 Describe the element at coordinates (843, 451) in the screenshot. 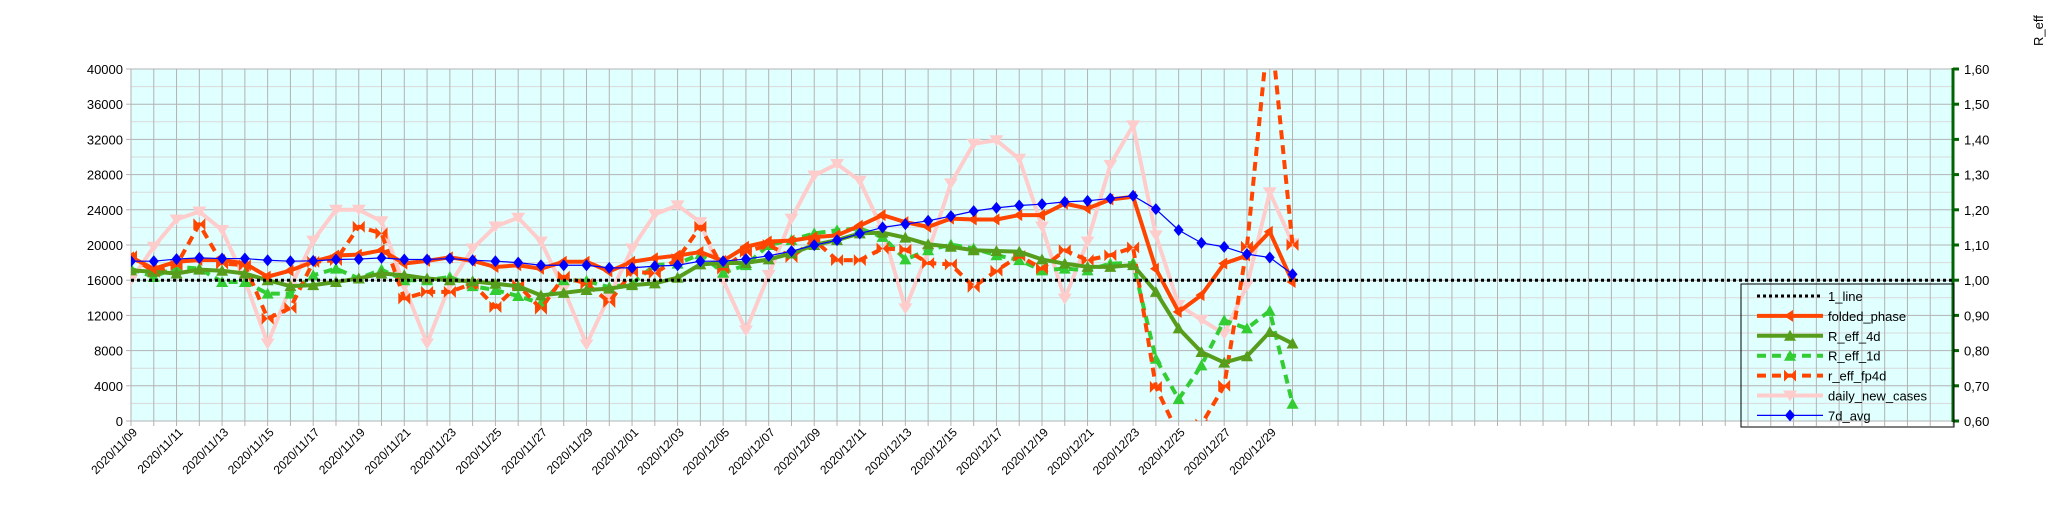

I see `x-tick-label: 2020/12/11` at that location.